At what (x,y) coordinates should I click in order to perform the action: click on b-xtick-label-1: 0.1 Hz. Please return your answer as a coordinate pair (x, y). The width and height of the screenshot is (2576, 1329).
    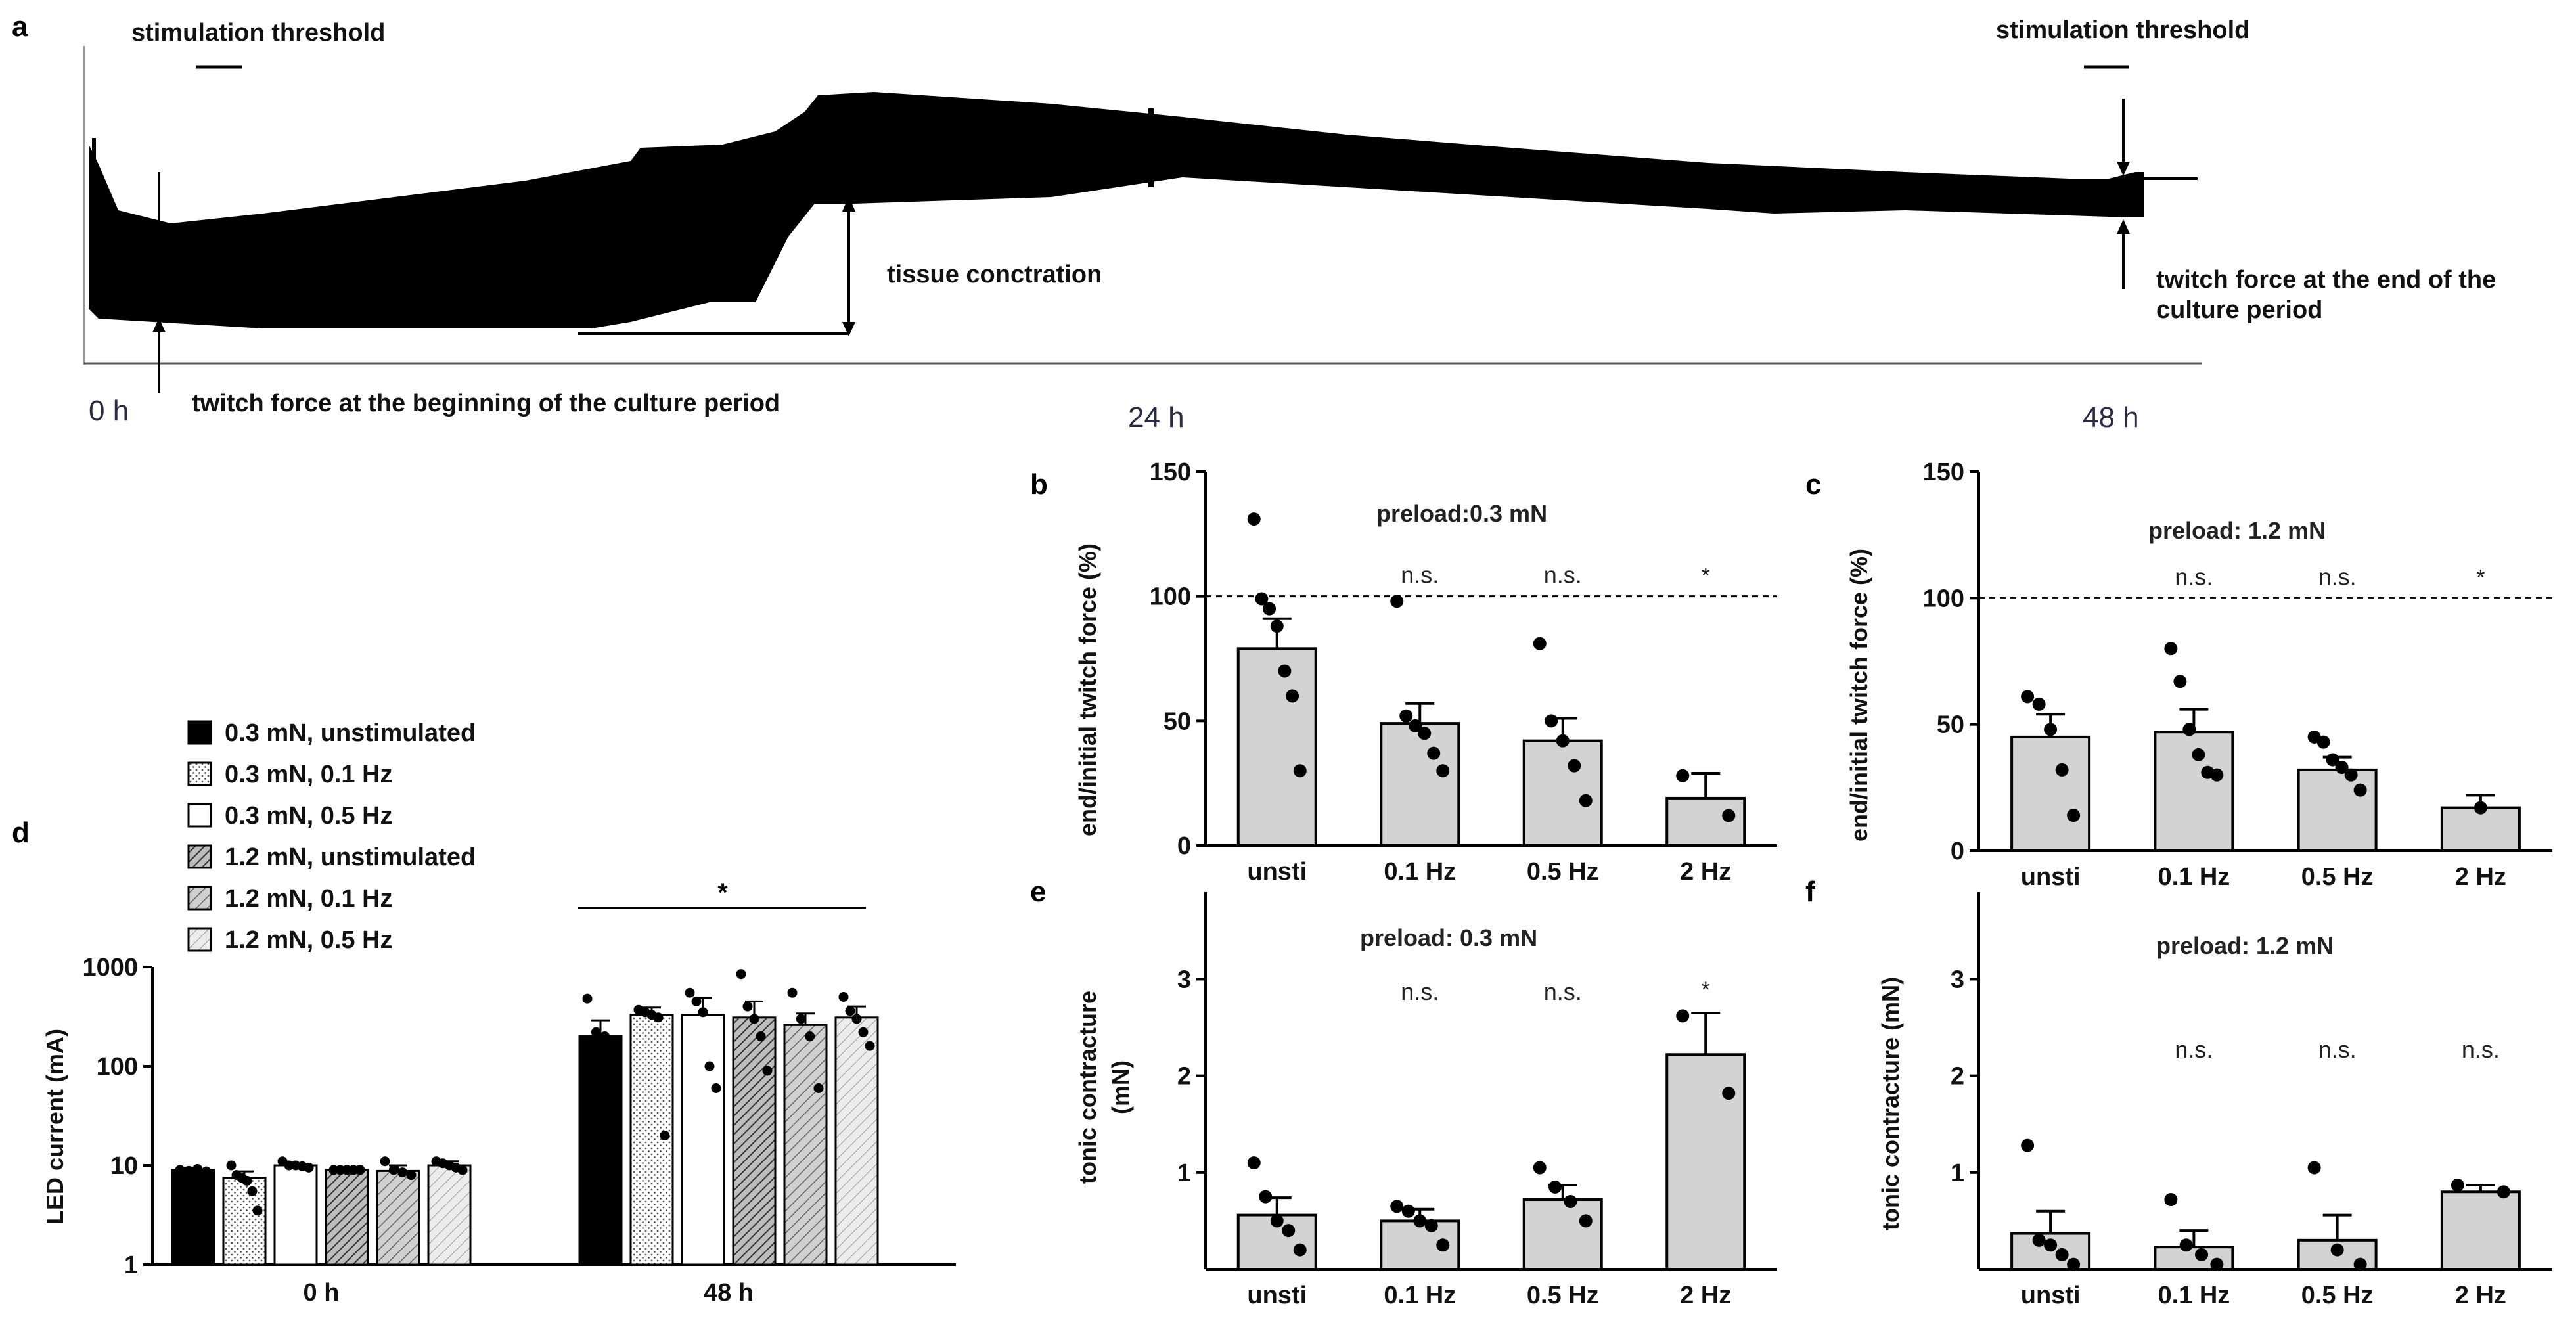
    Looking at the image, I should click on (1420, 872).